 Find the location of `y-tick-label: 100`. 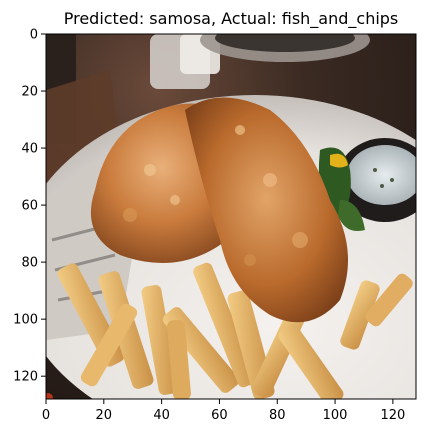

y-tick-label: 100 is located at coordinates (25, 320).